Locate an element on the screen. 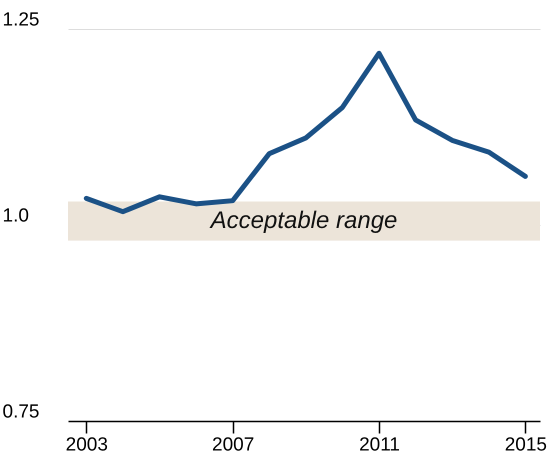 This screenshot has width=552, height=458. y-tick-label: 1.25 is located at coordinates (21, 20).